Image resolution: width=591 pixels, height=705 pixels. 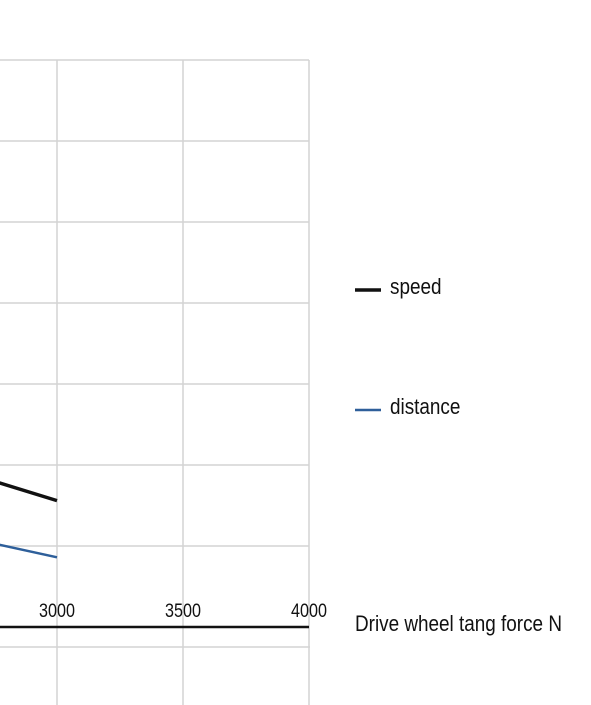 What do you see at coordinates (458, 624) in the screenshot?
I see `x-axis-title: Drive wheel tang force N` at bounding box center [458, 624].